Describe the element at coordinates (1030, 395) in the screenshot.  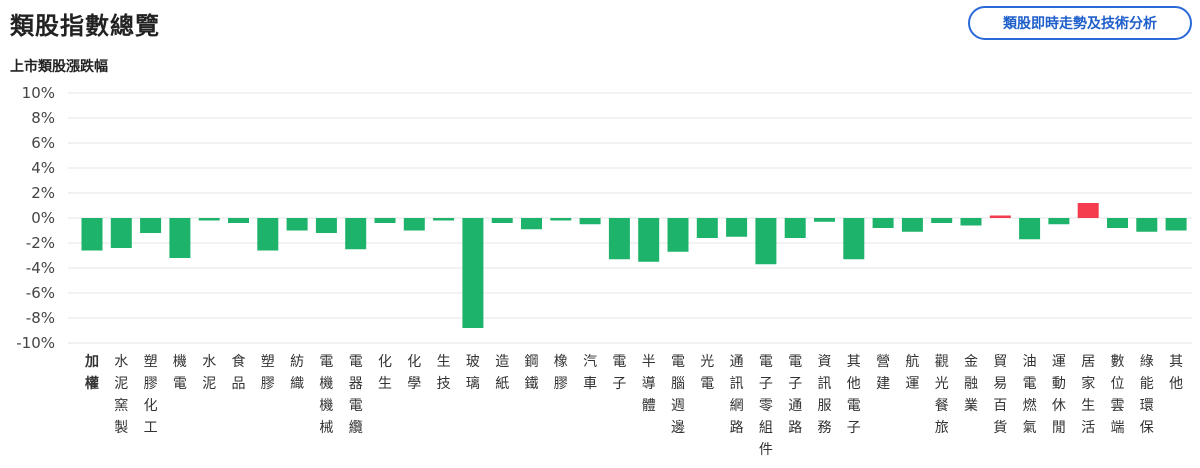
I see `x-category-label: 油電燃氣` at that location.